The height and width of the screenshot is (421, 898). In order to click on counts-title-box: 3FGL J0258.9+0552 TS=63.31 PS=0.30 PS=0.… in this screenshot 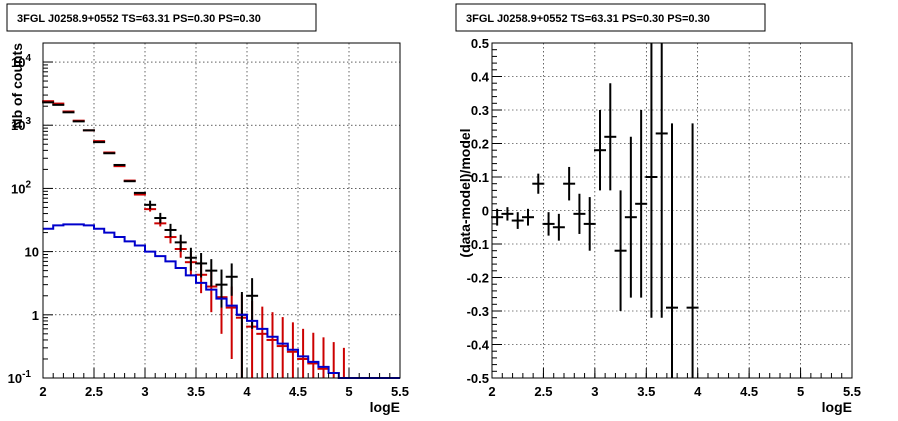, I will do `click(161, 17)`.